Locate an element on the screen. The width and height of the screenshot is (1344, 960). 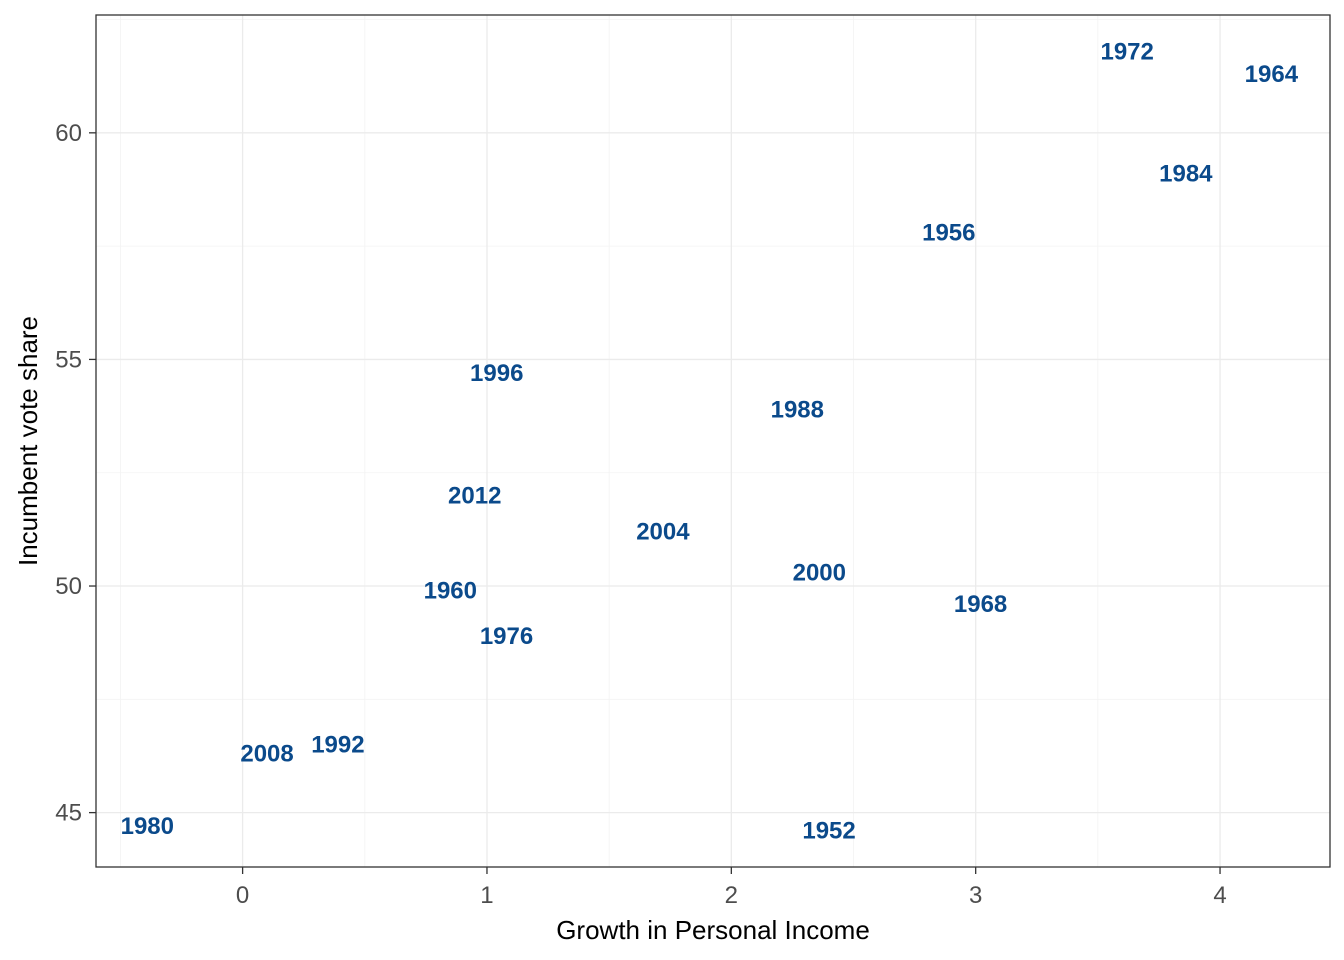
x-tick-label: 4 is located at coordinates (1219, 895).